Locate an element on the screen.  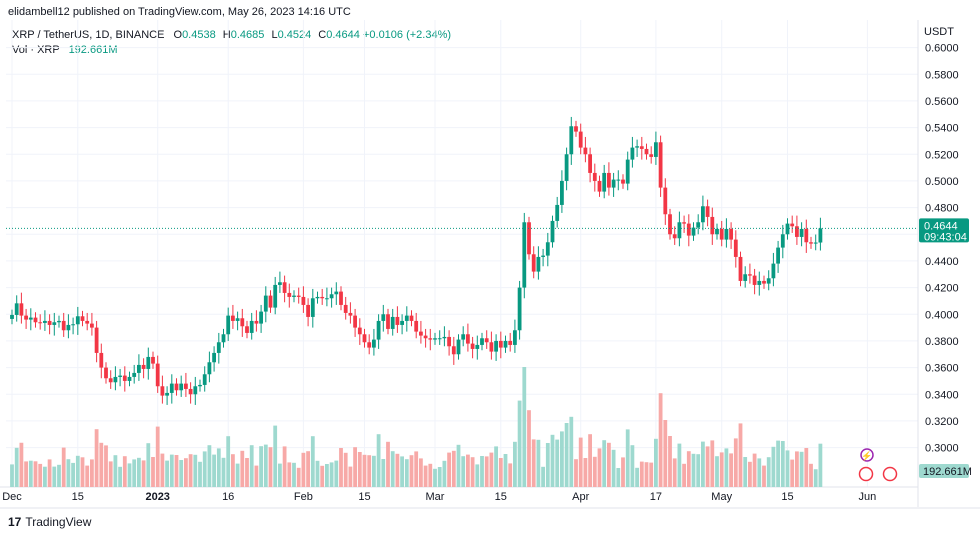
x-tick-label: 15 is located at coordinates (787, 497).